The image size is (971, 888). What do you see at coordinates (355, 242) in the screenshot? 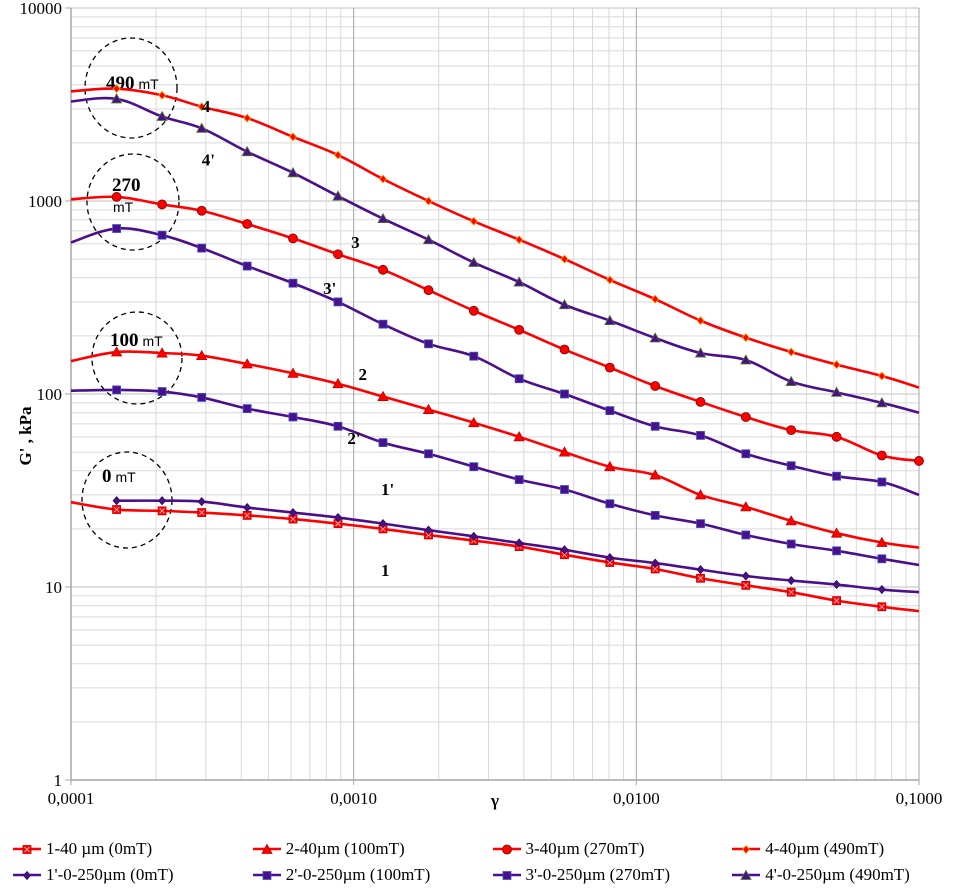
I see `curve-label: 3` at bounding box center [355, 242].